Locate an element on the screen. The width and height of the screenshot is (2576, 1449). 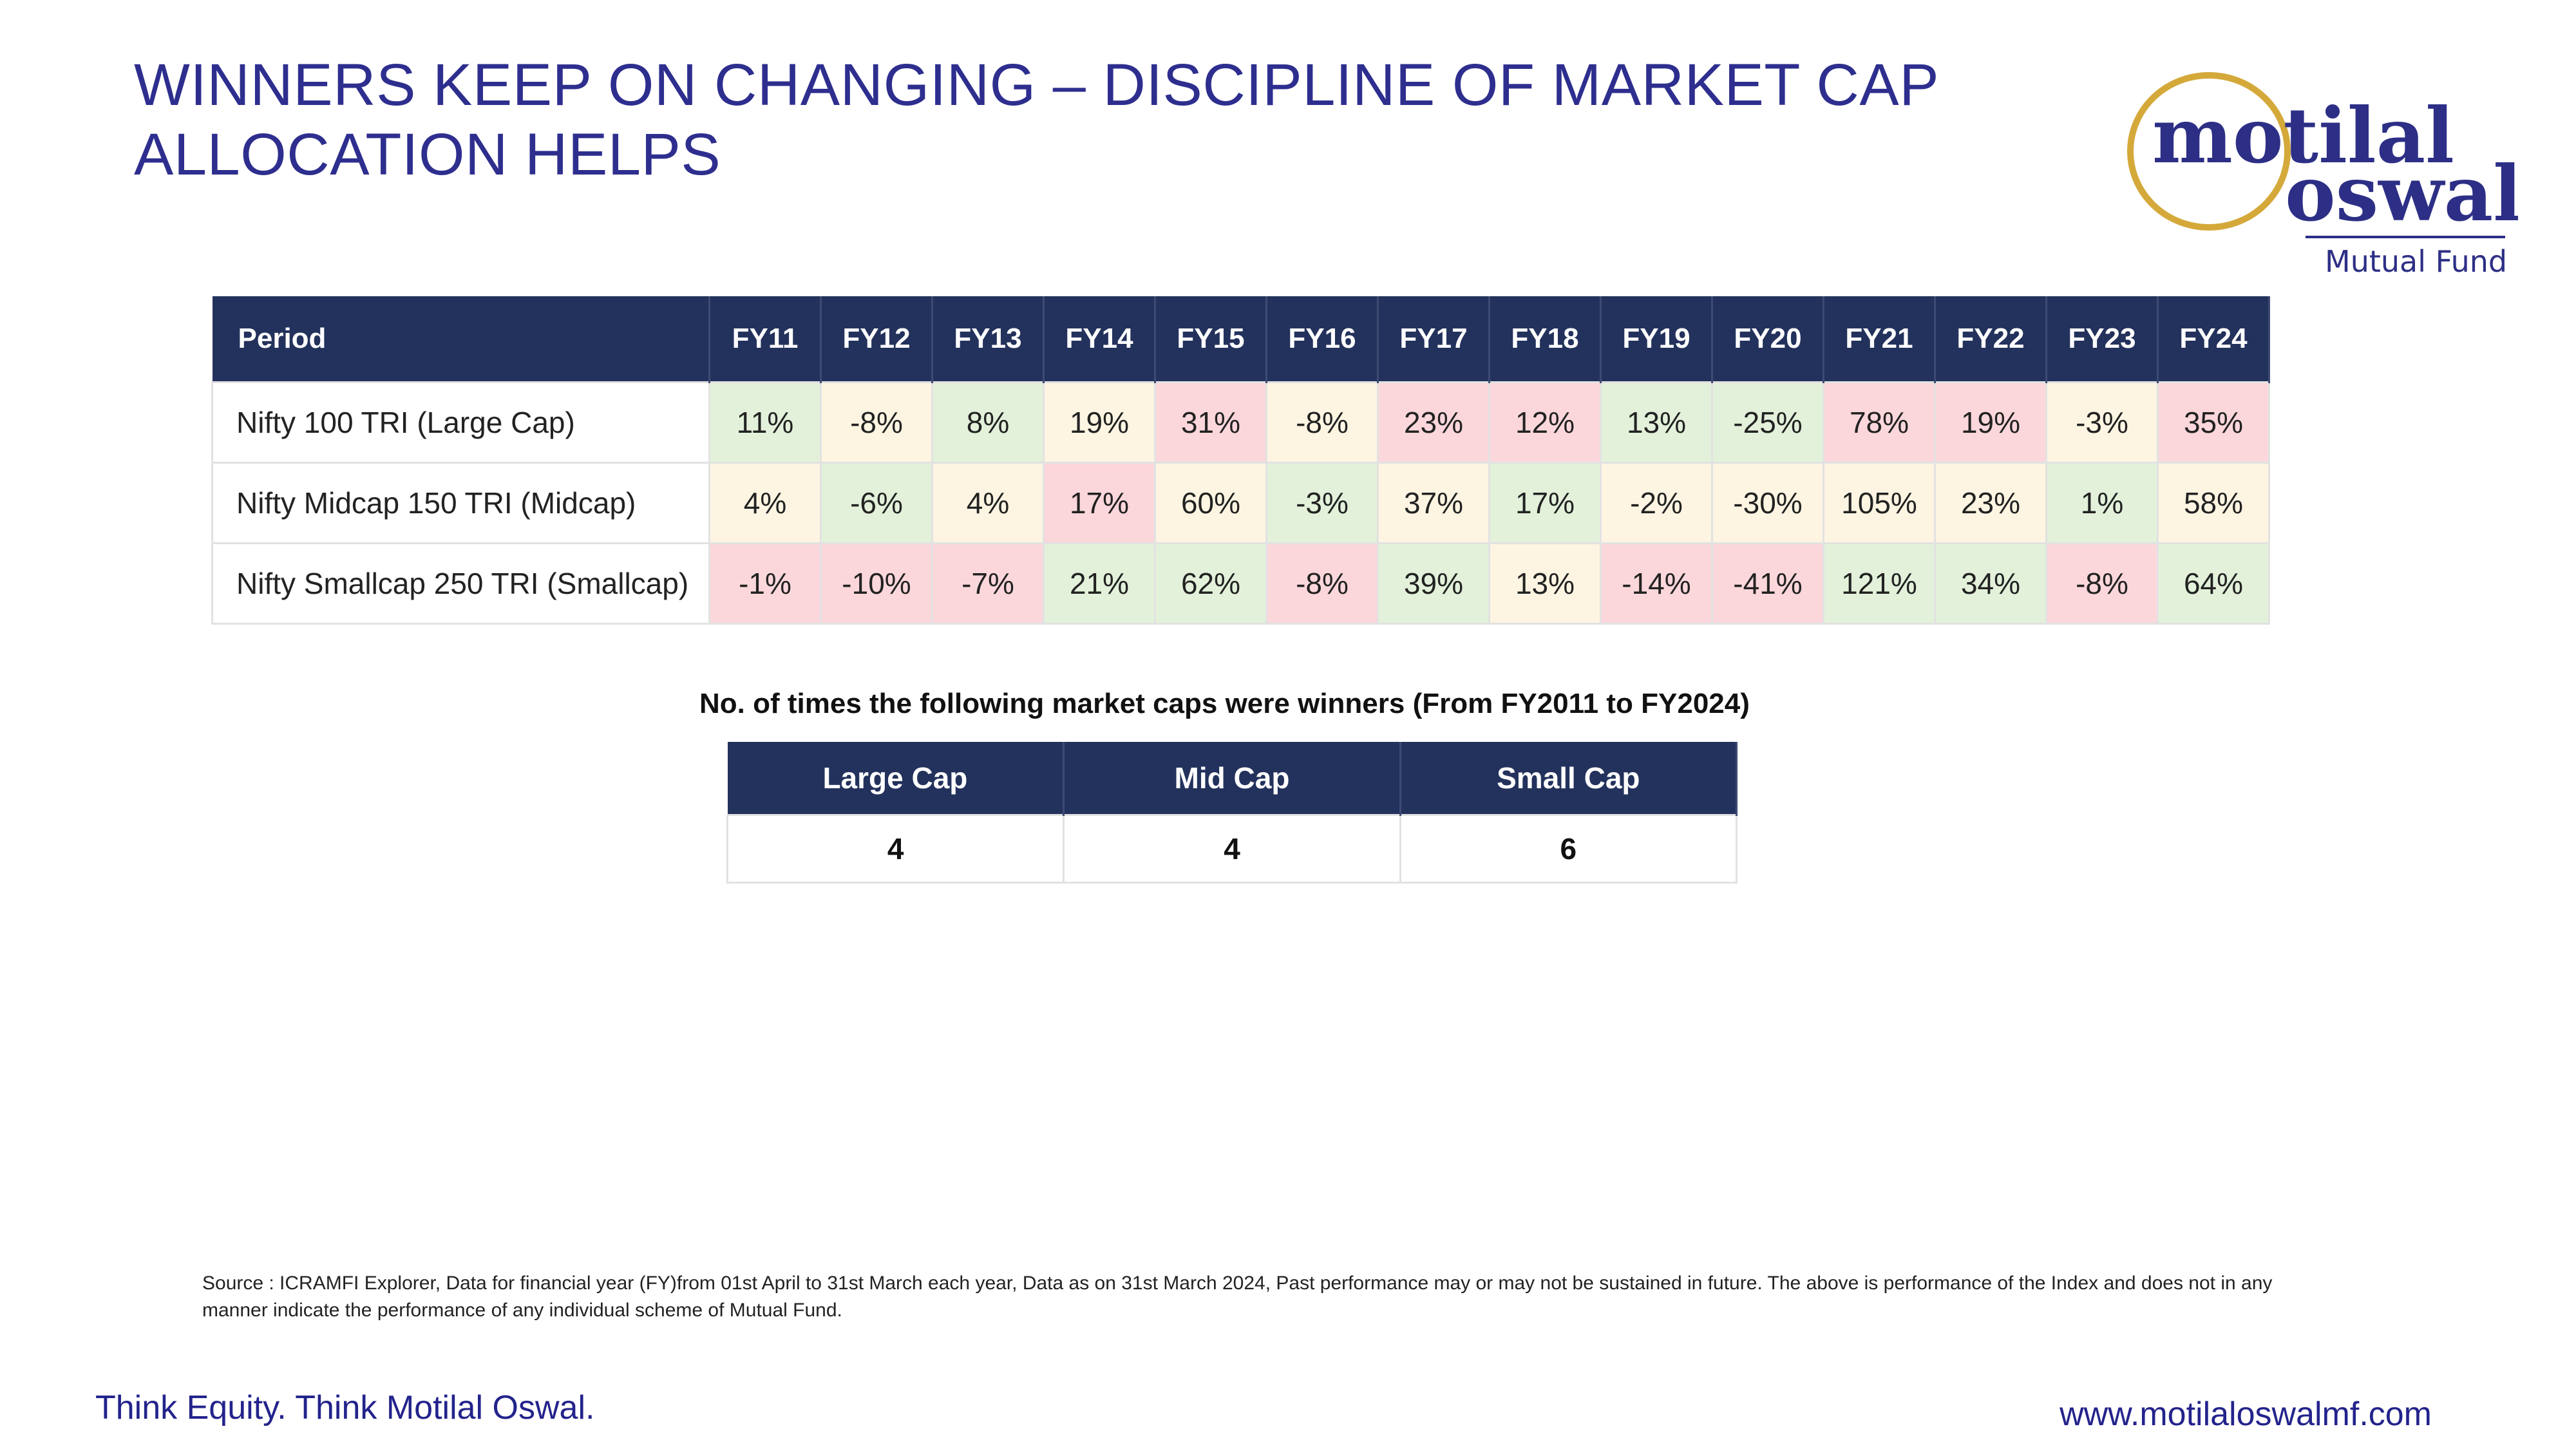
winners-table-header: Large Cap Mid Cap Small Cap is located at coordinates (1232, 779).